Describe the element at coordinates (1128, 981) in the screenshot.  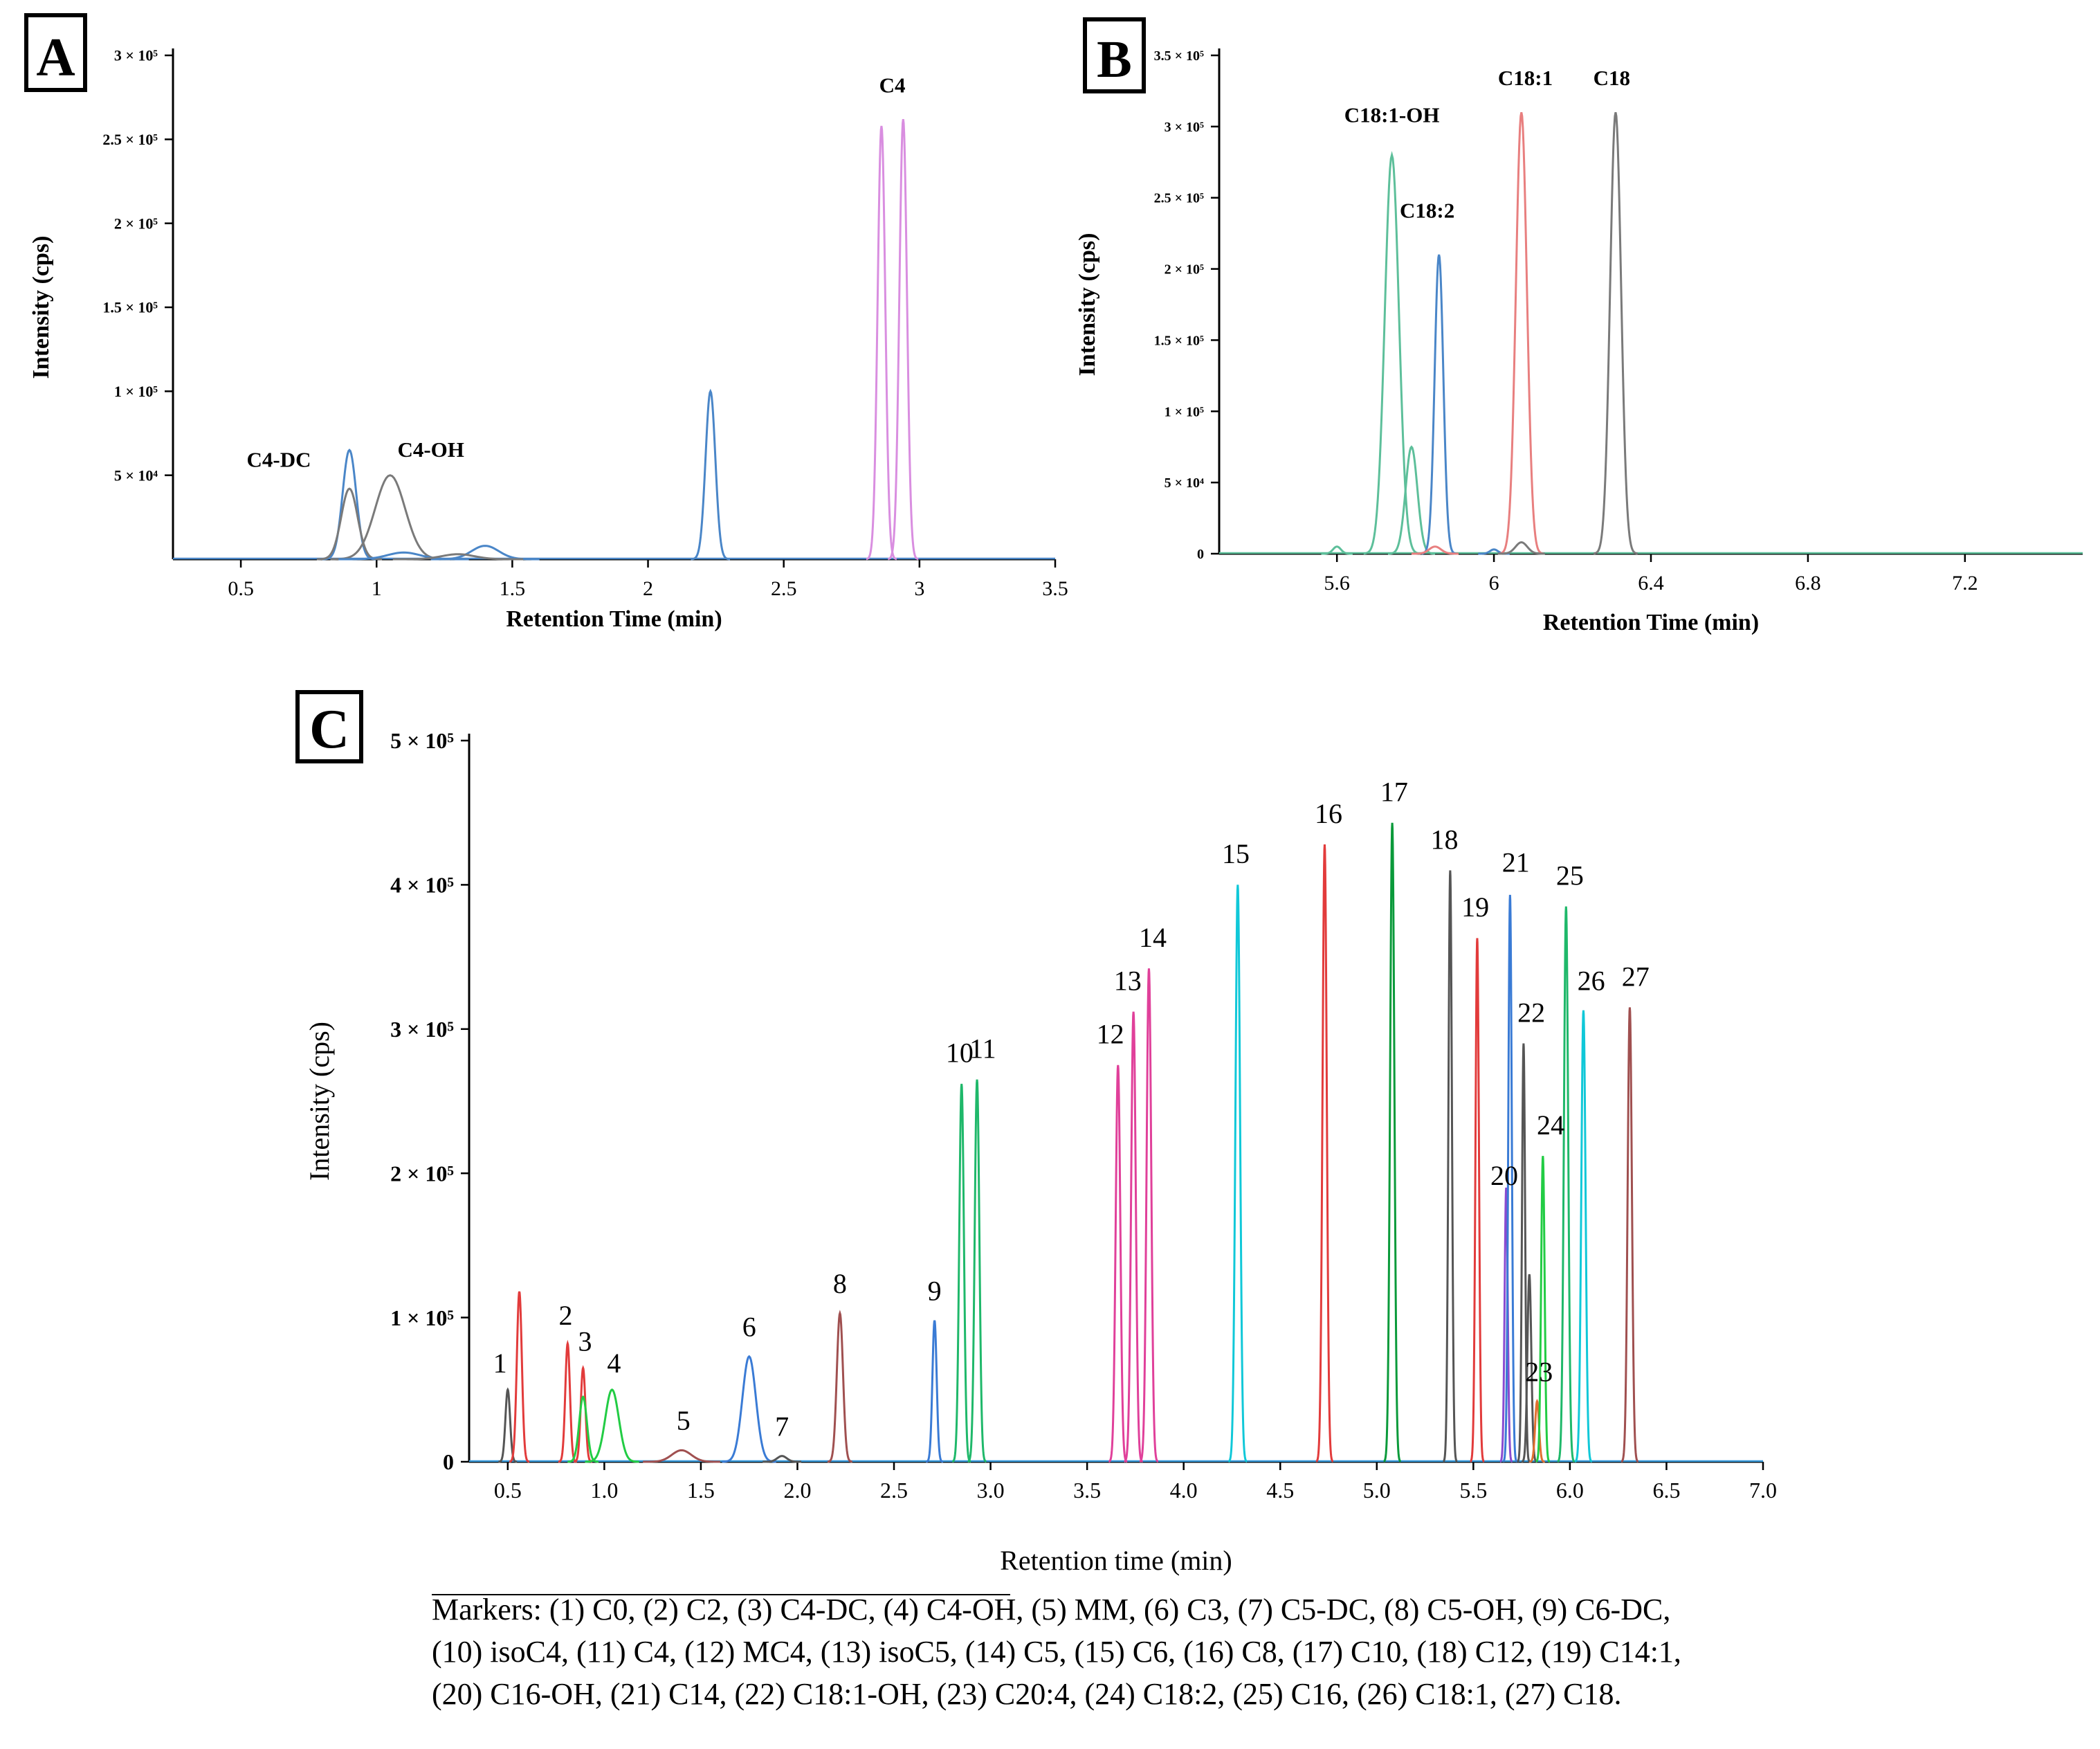
I see `peak-annotation: 13` at that location.